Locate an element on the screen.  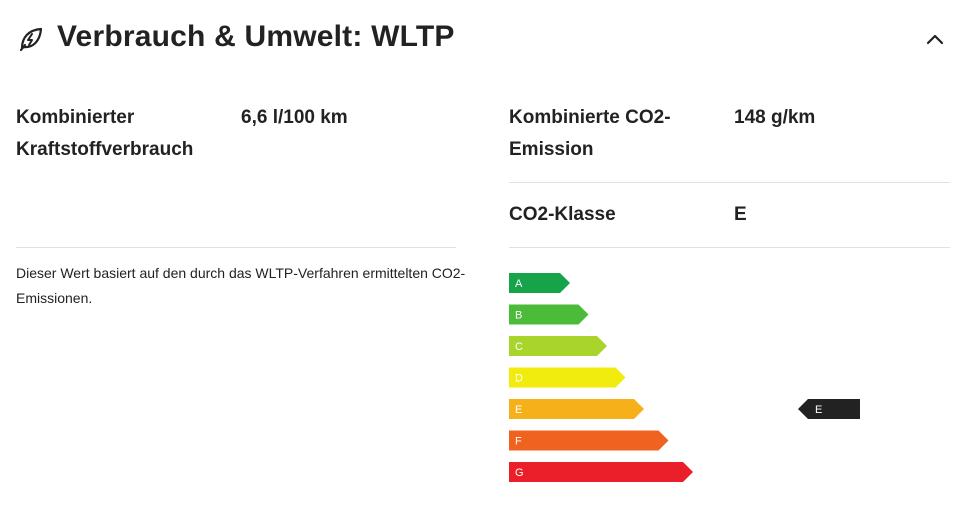
co2-class-bar-f: F is located at coordinates (589, 440).